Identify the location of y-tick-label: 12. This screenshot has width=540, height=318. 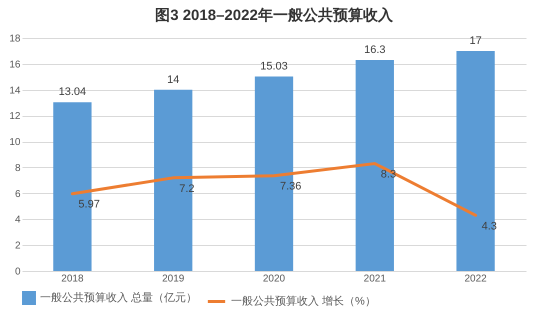
(15, 116).